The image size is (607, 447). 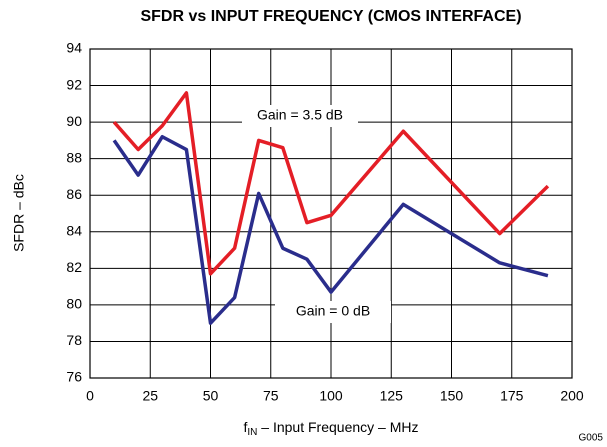 What do you see at coordinates (591, 438) in the screenshot?
I see `figure-id: G005` at bounding box center [591, 438].